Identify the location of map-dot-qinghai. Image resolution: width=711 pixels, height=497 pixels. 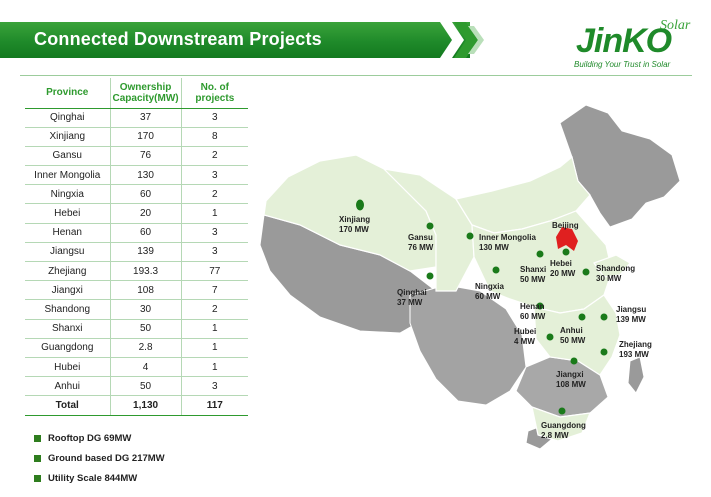
(430, 276).